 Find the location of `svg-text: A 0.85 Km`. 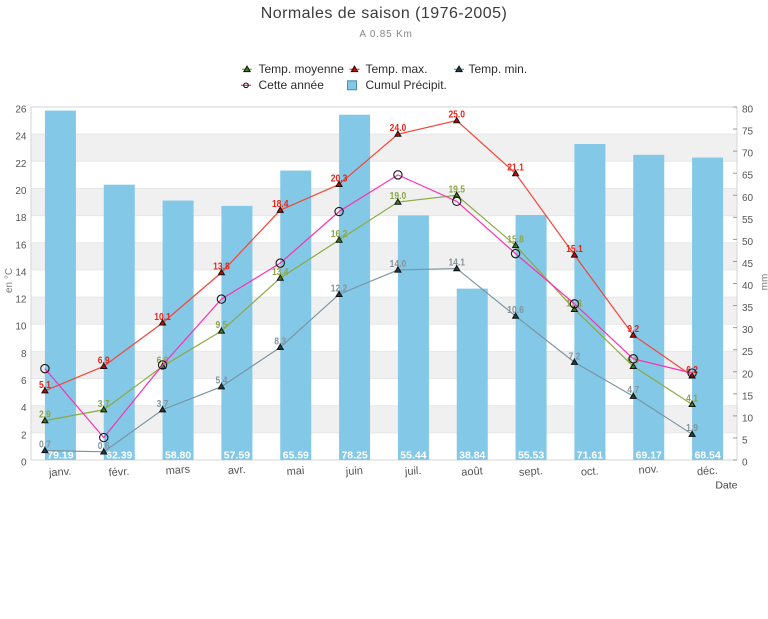

svg-text: A 0.85 Km is located at coordinates (385, 34).